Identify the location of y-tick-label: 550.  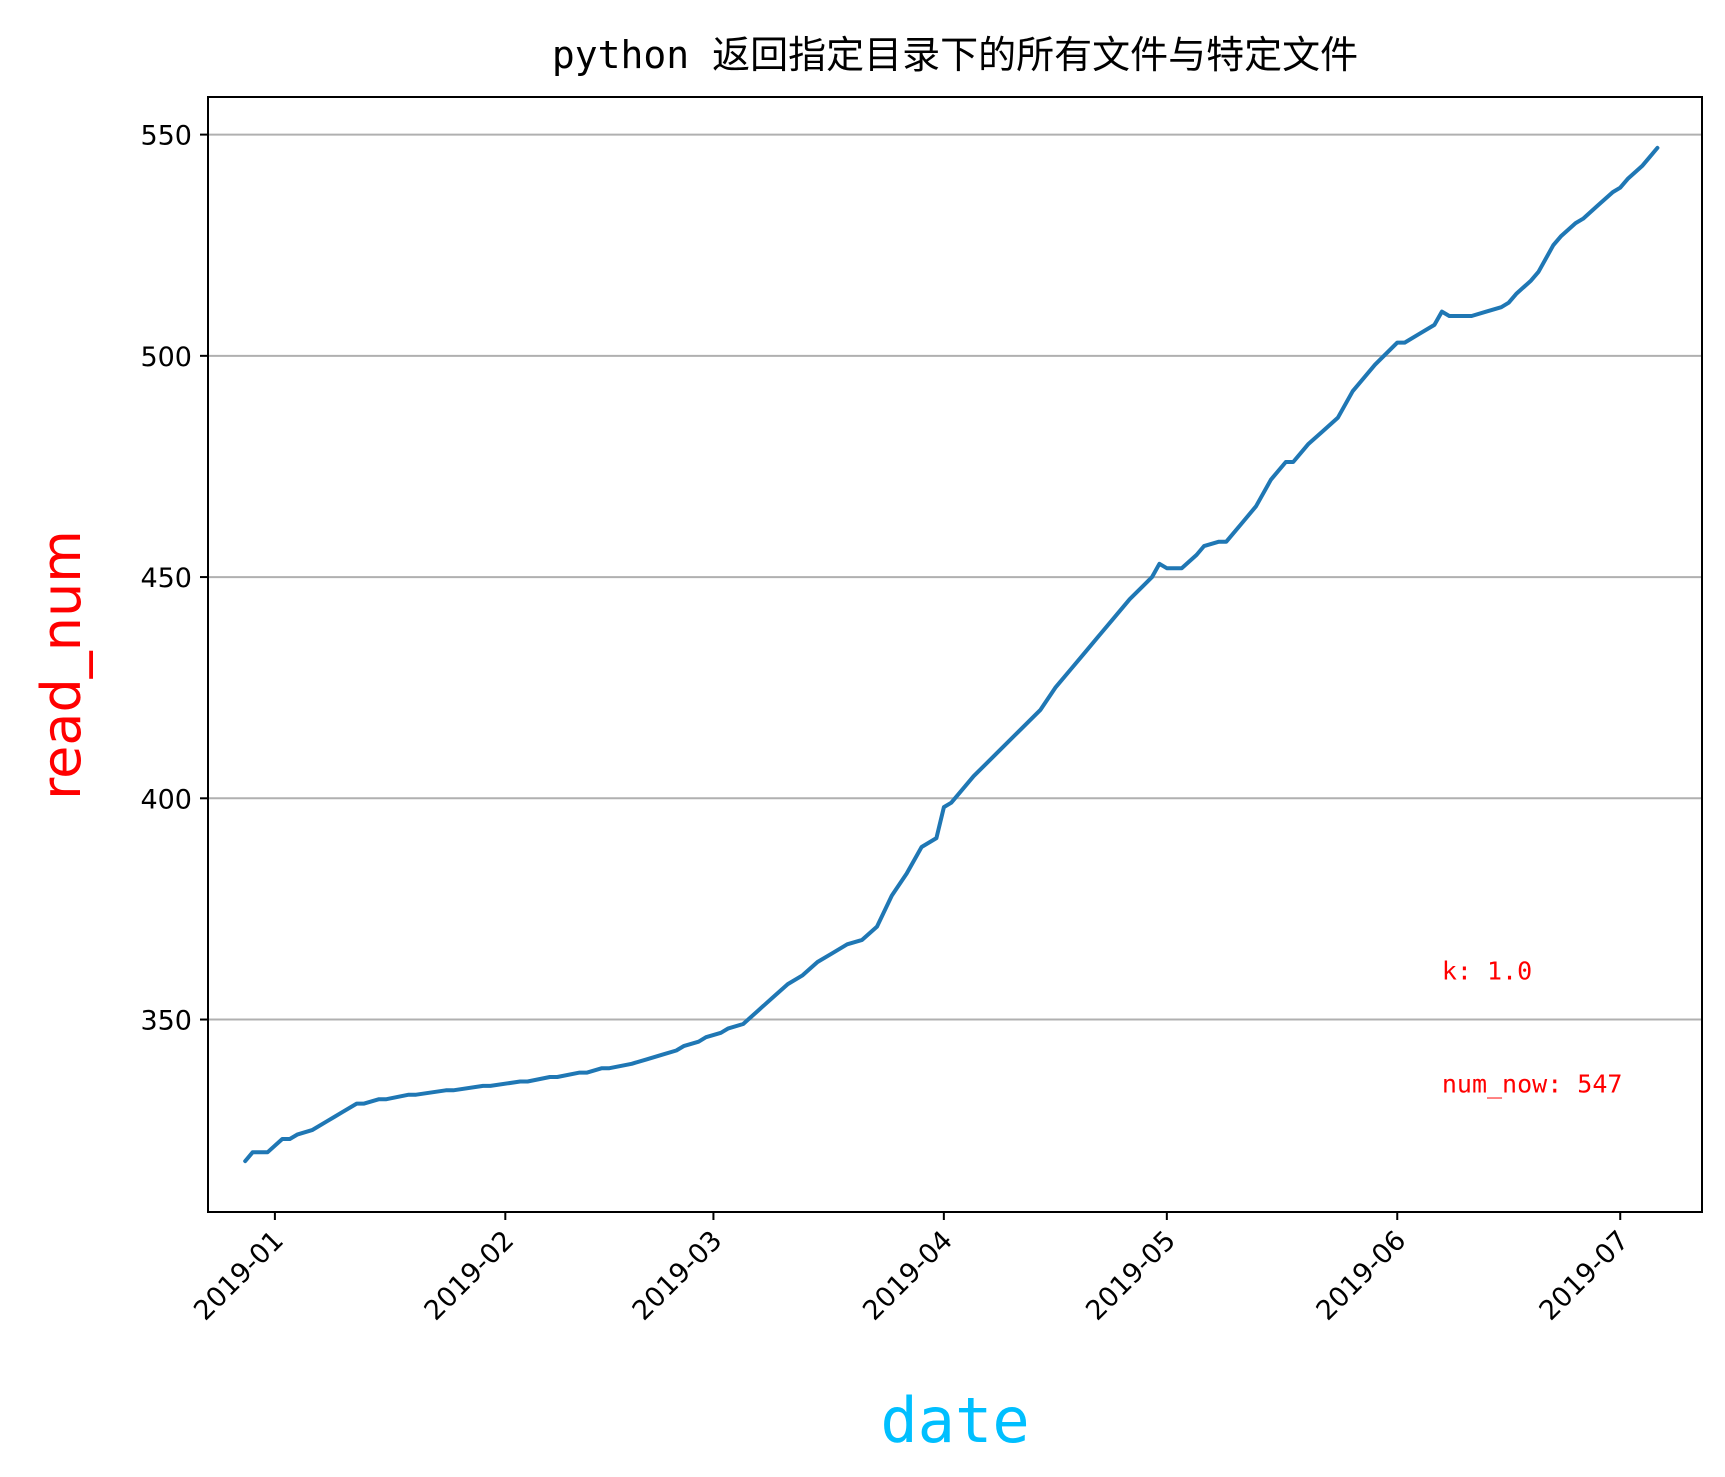
(166, 136).